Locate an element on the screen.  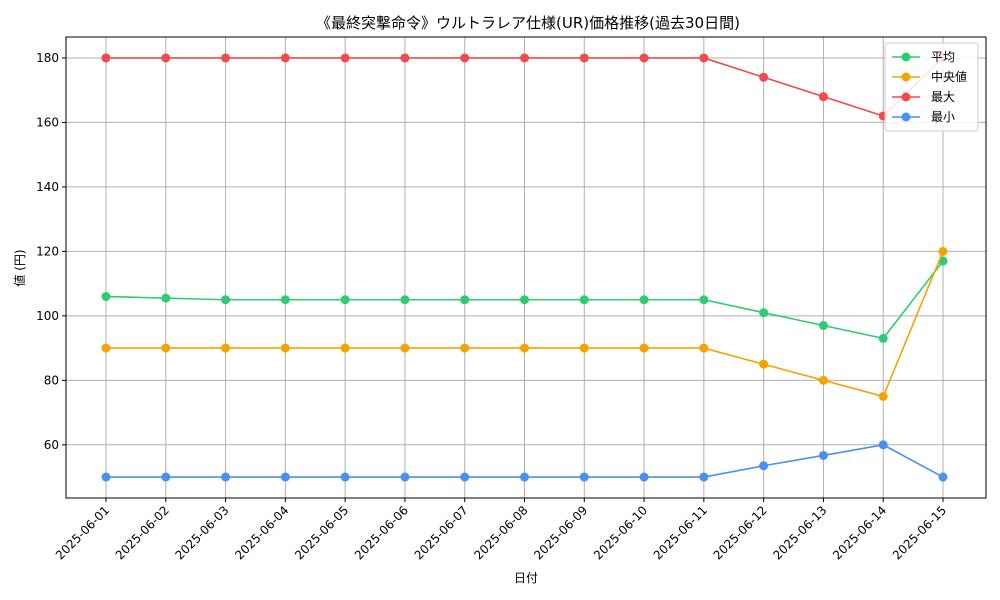
y-tick-label: 180 is located at coordinates (47, 58).